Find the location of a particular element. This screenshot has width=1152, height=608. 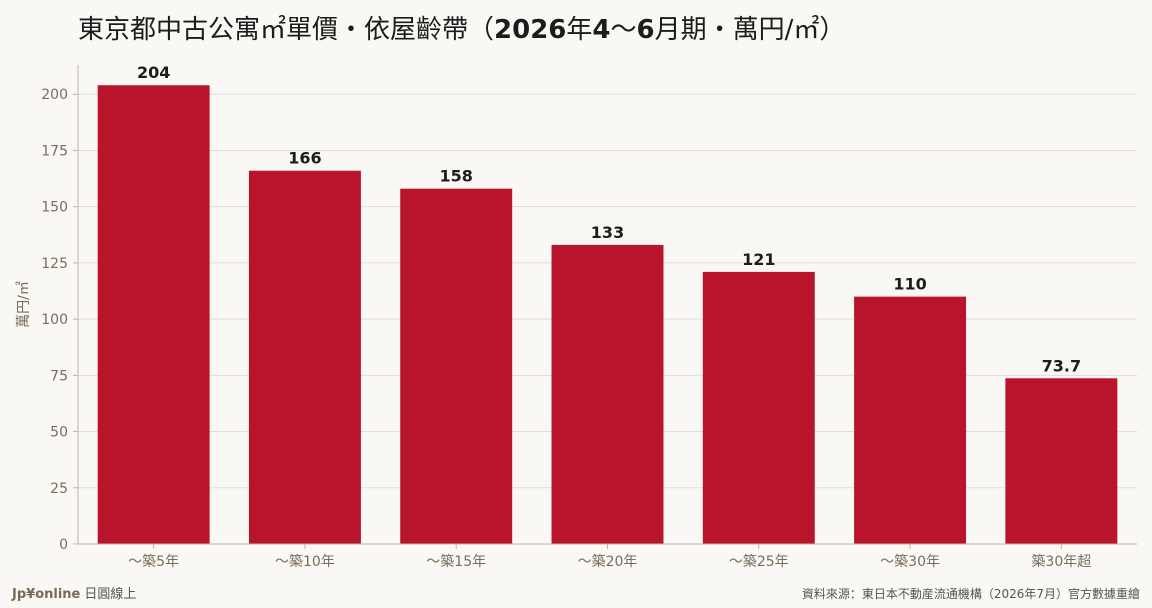

title-prefix: 東京都中古公寓㎡單價・依屋齡帶（ is located at coordinates (286, 30).